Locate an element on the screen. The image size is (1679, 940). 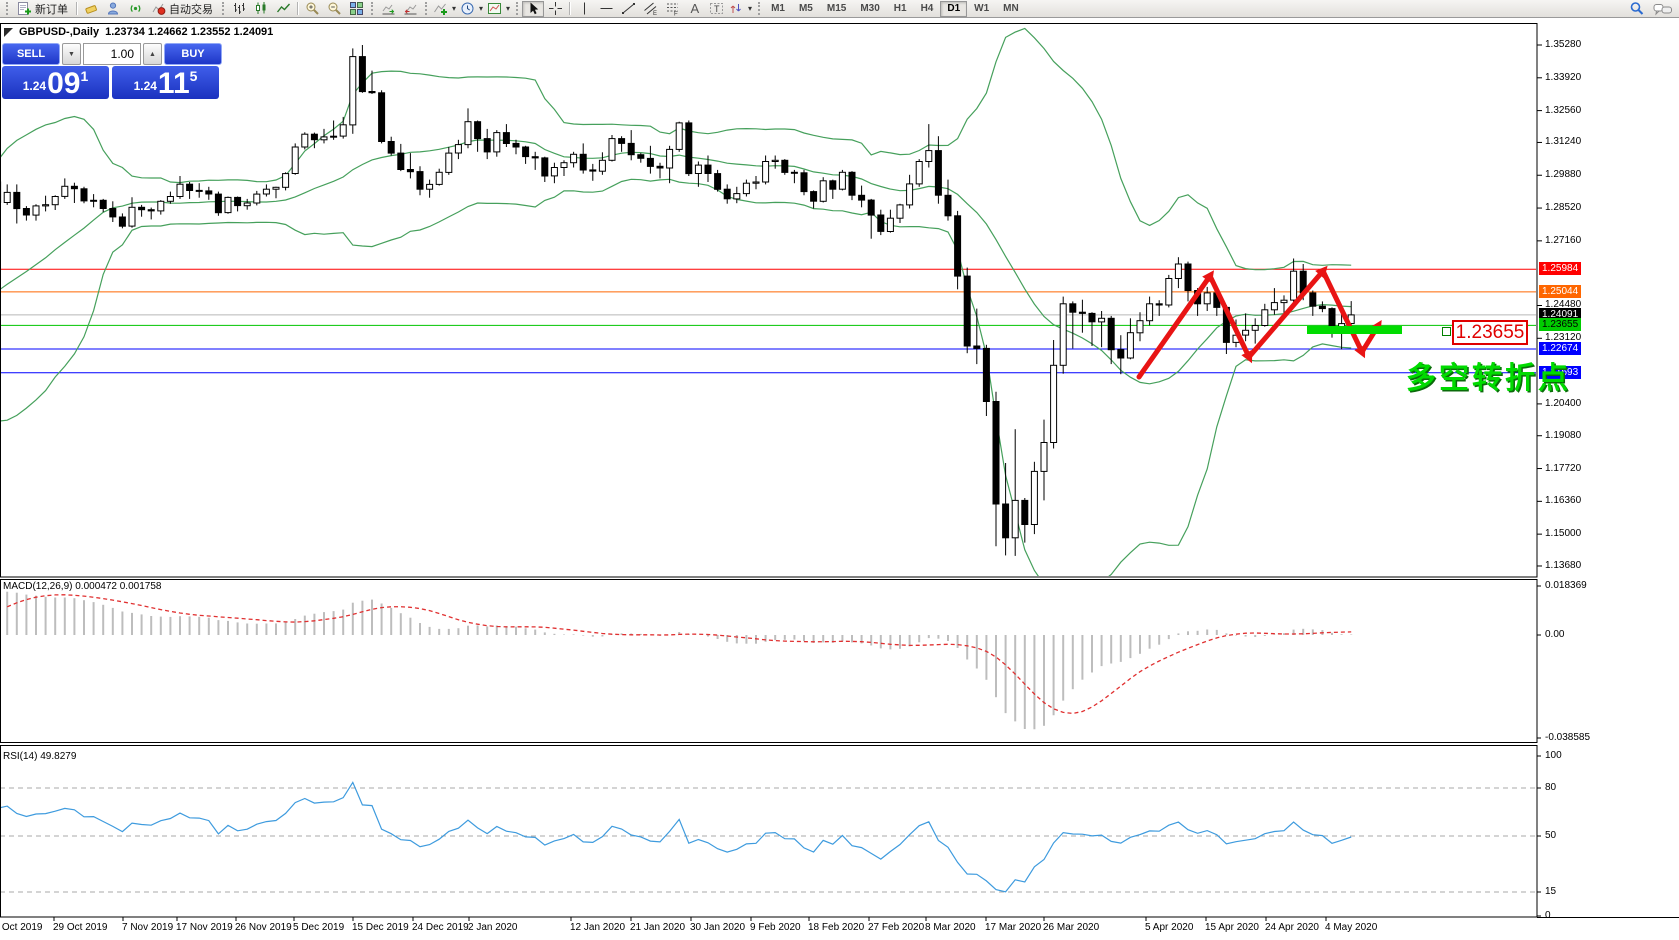
search-icon is located at coordinates (1637, 9).